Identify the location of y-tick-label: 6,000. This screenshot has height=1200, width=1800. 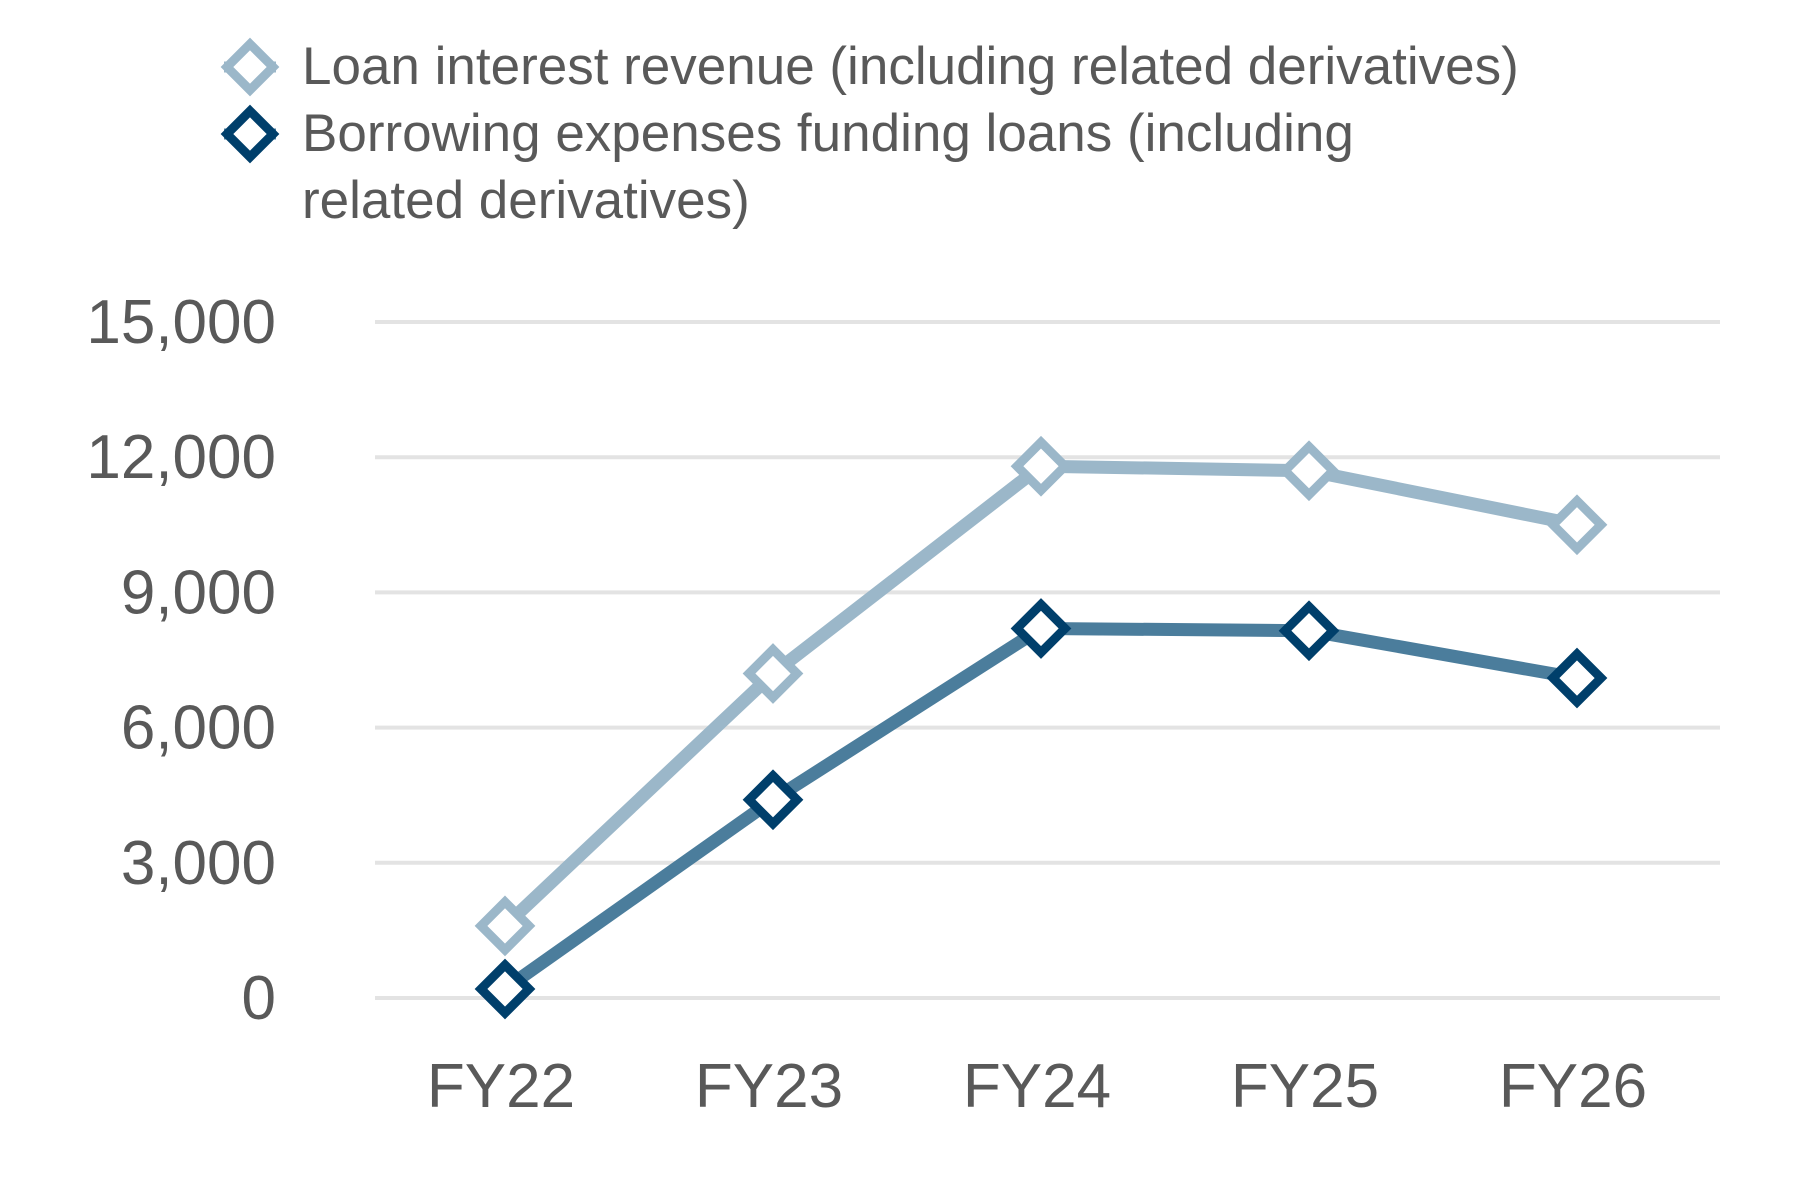
(198, 728).